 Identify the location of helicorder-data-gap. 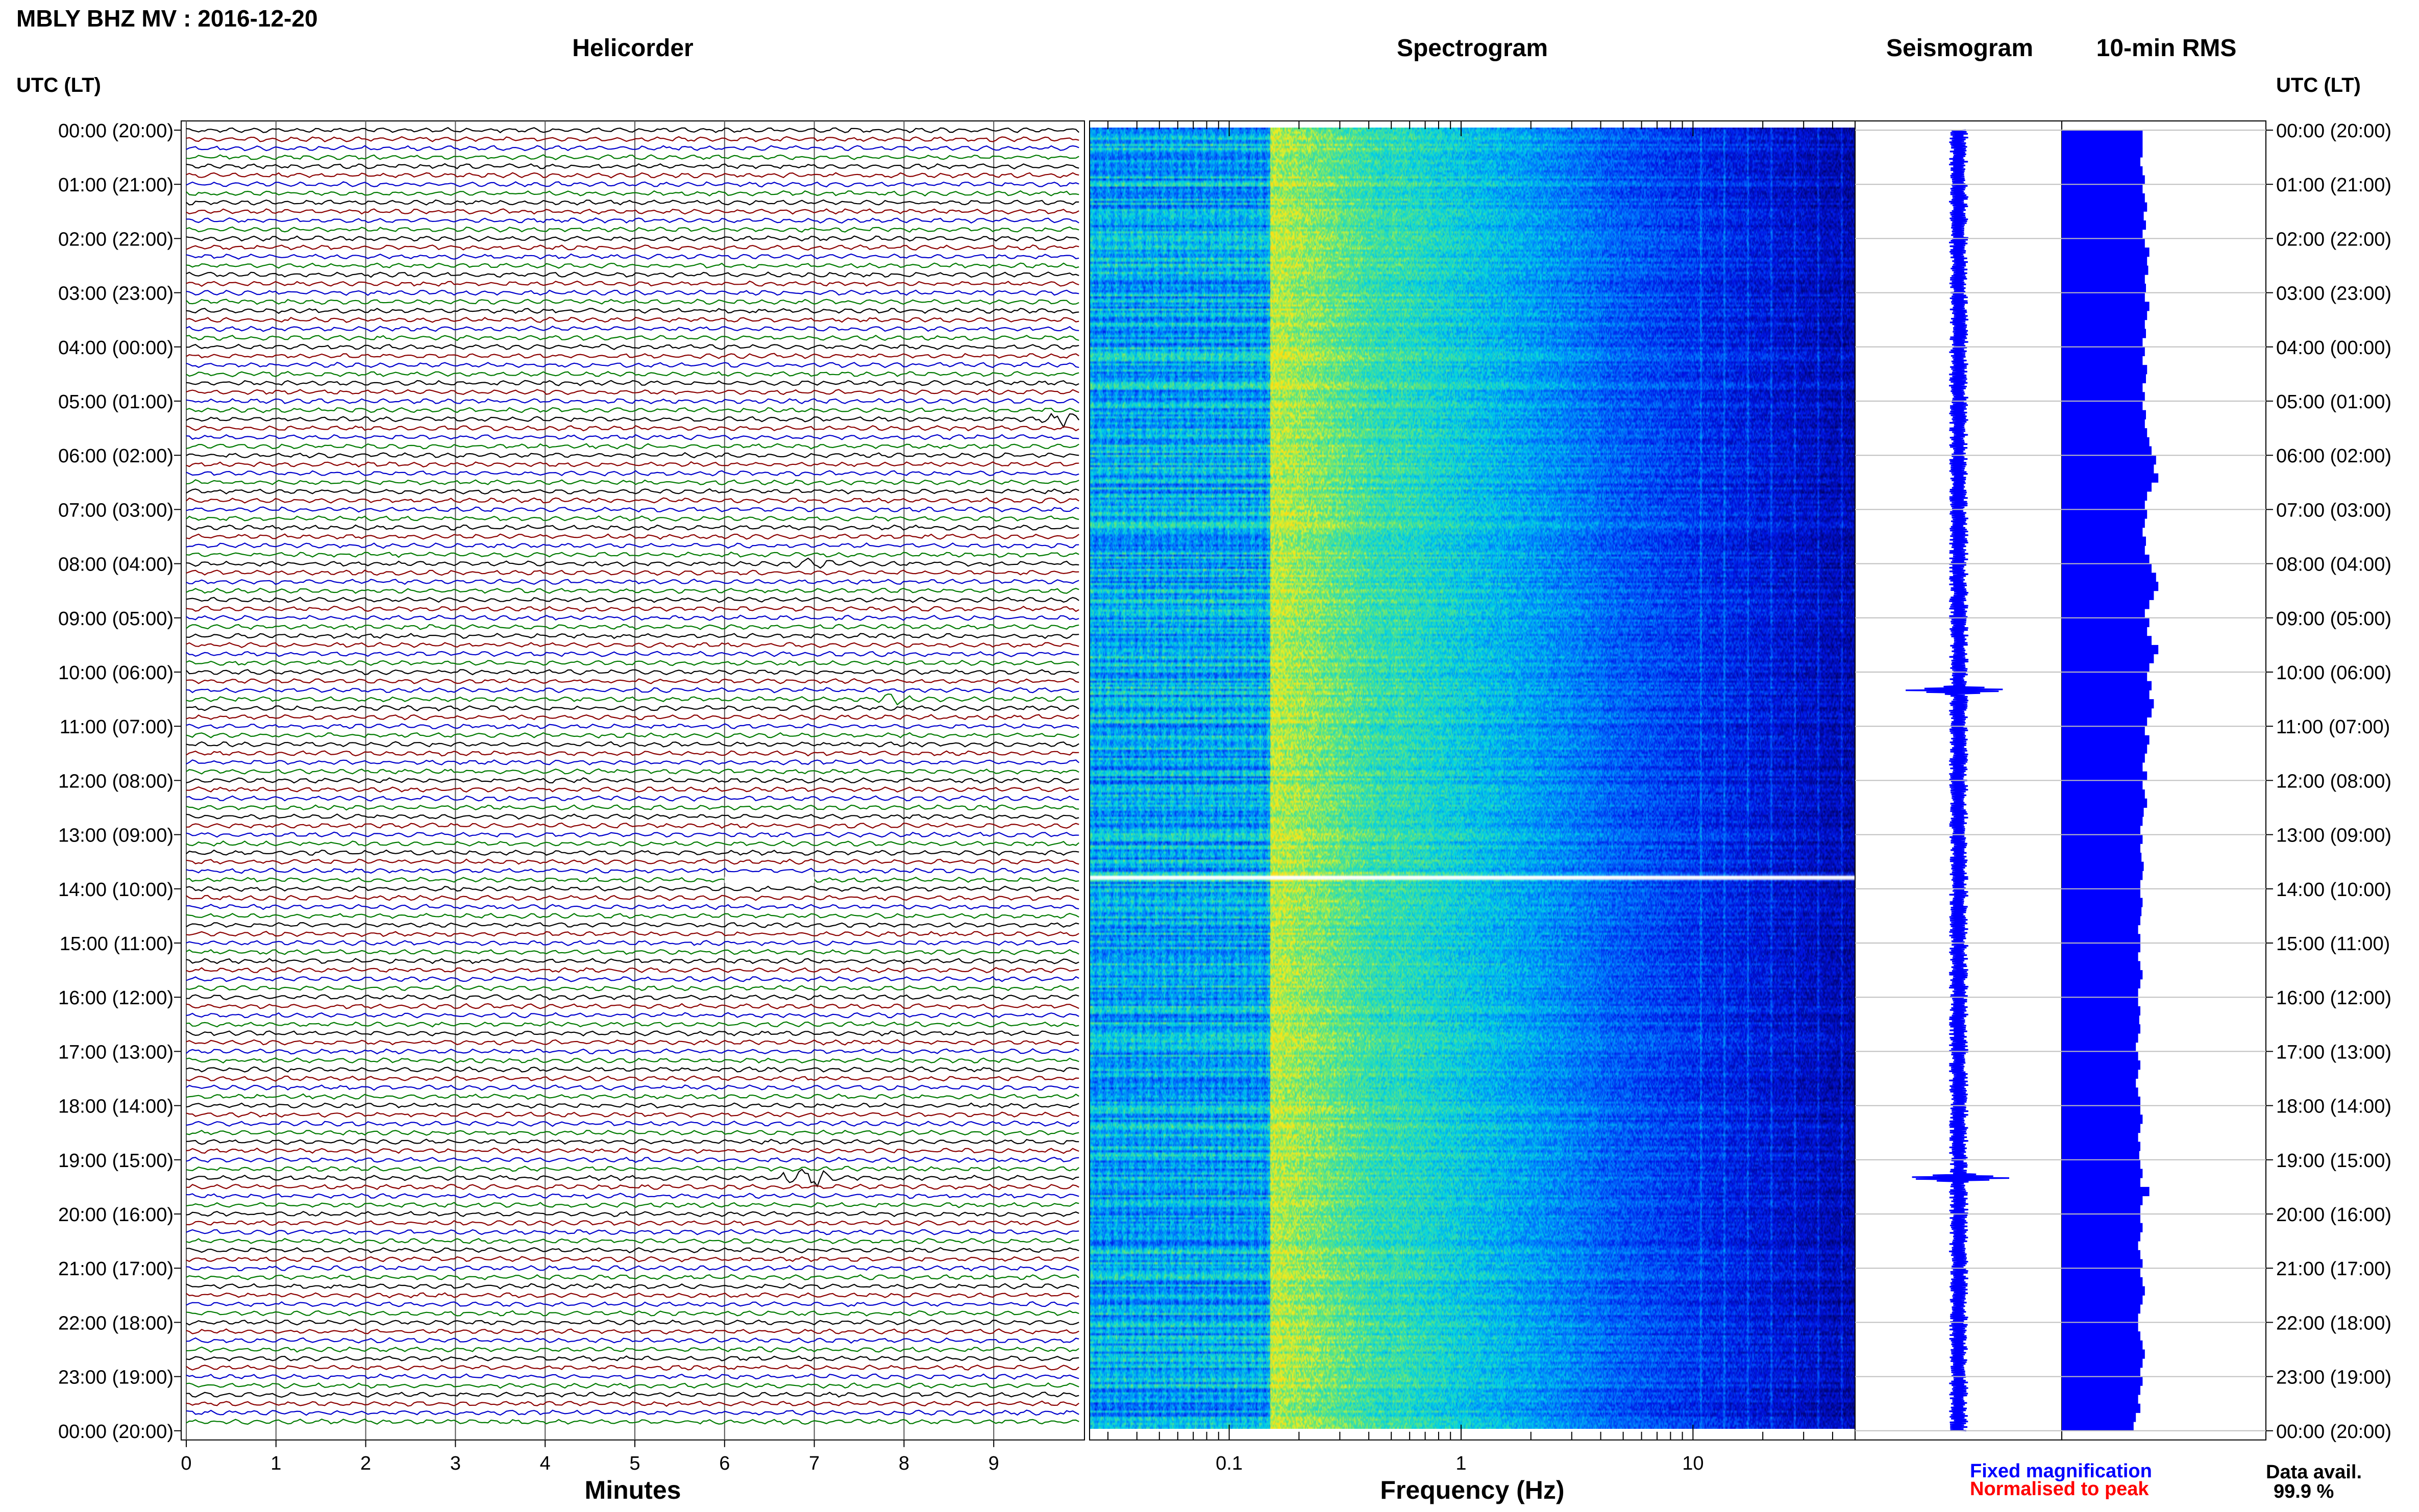
(769, 880).